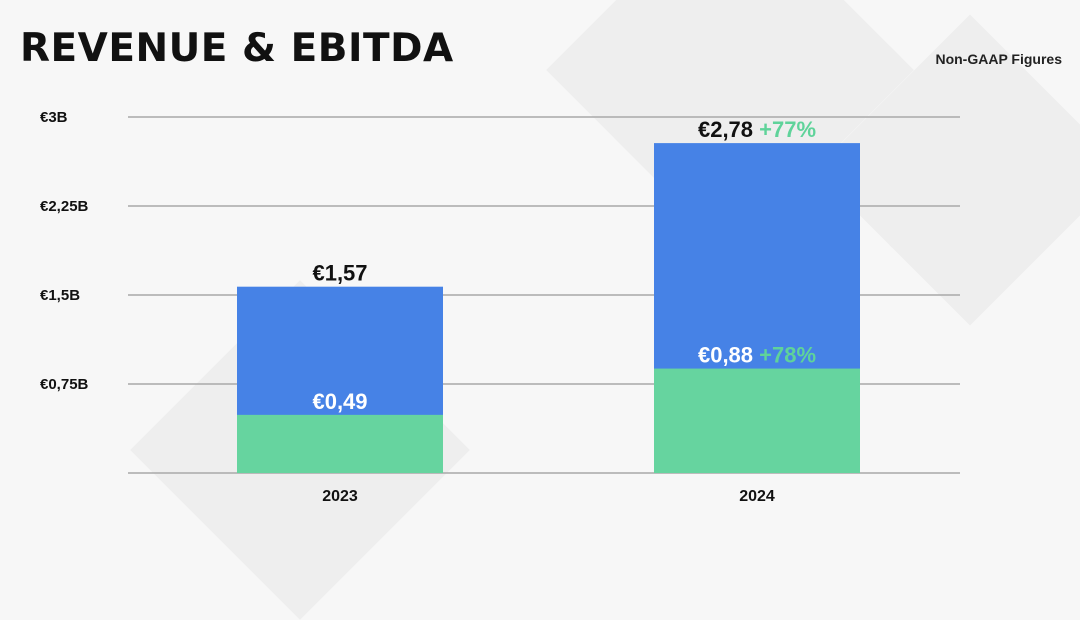 Image resolution: width=1080 pixels, height=620 pixels. I want to click on ebitda-growth: +78%, so click(784, 355).